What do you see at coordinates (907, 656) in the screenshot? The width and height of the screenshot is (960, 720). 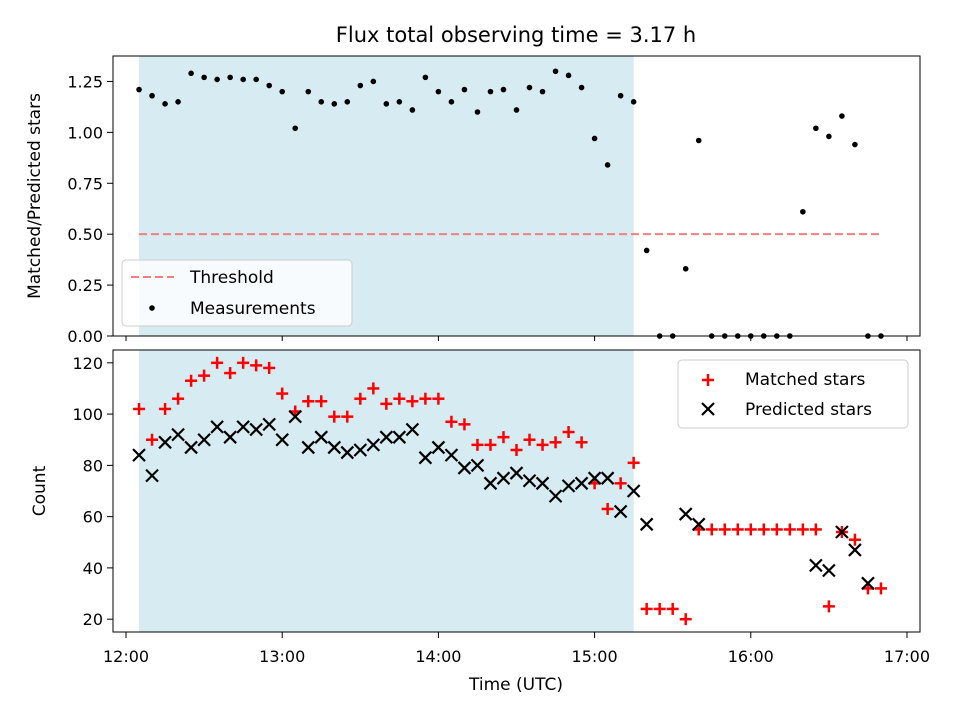 I see `x-tick-label: 17:00` at bounding box center [907, 656].